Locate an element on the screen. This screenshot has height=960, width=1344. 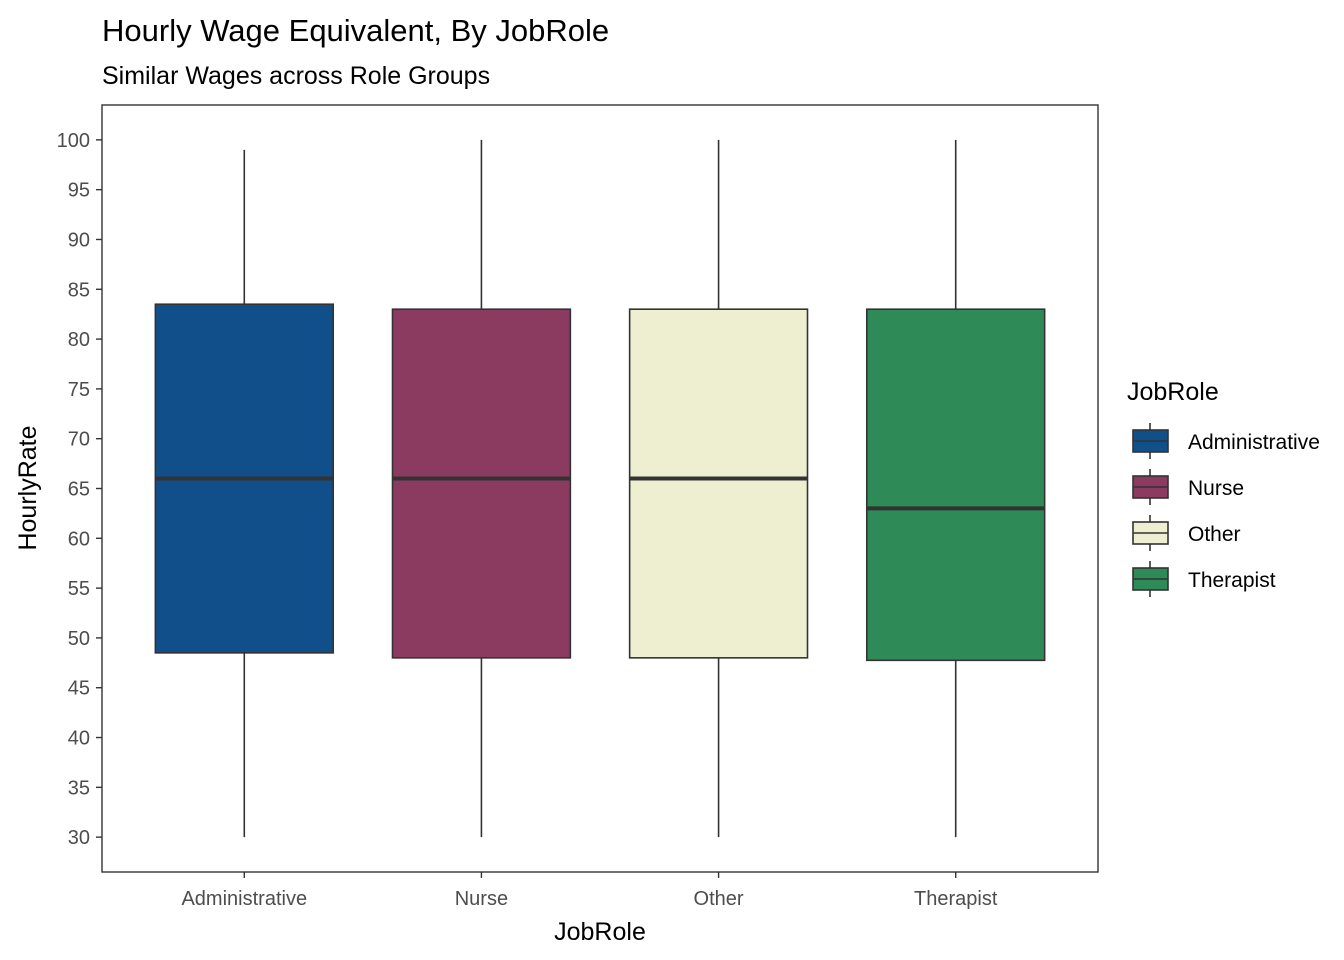
box-nurse is located at coordinates (481, 488).